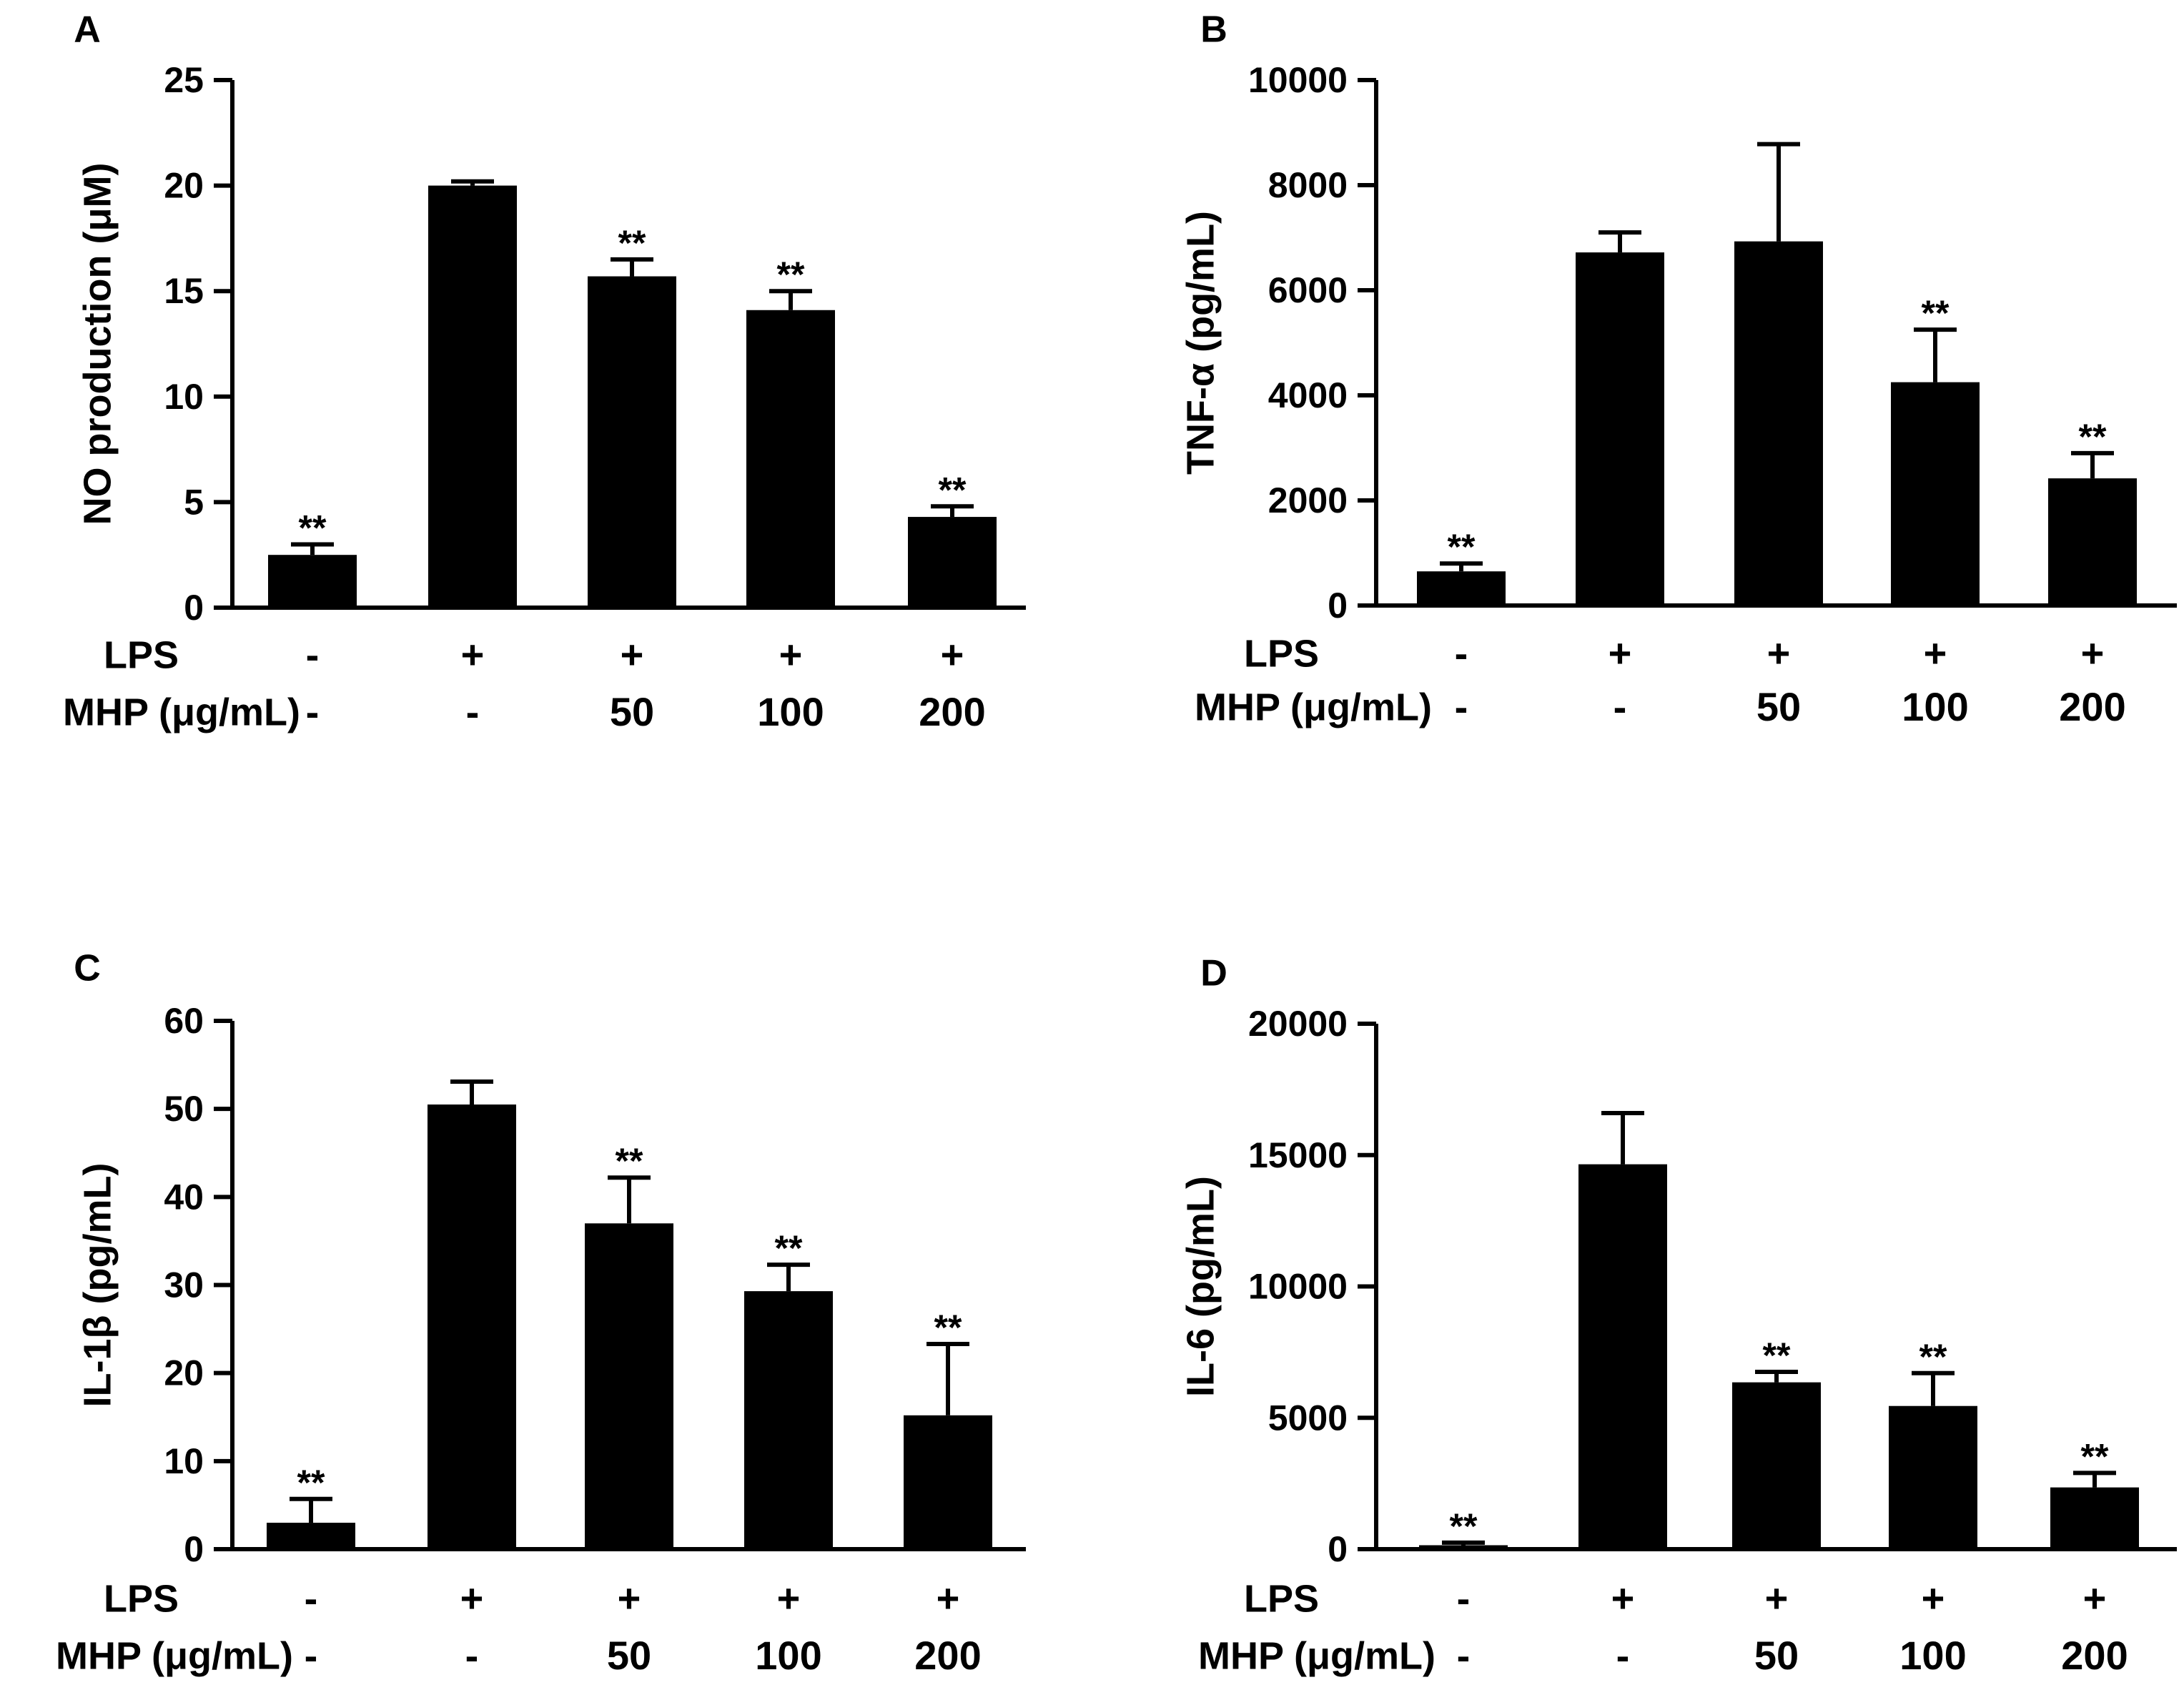 Image resolution: width=2184 pixels, height=1695 pixels. I want to click on y-tick-label: 6000, so click(1308, 290).